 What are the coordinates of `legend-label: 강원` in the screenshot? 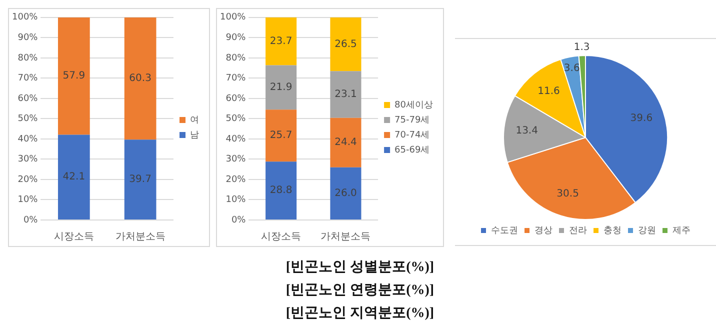 It's located at (647, 231).